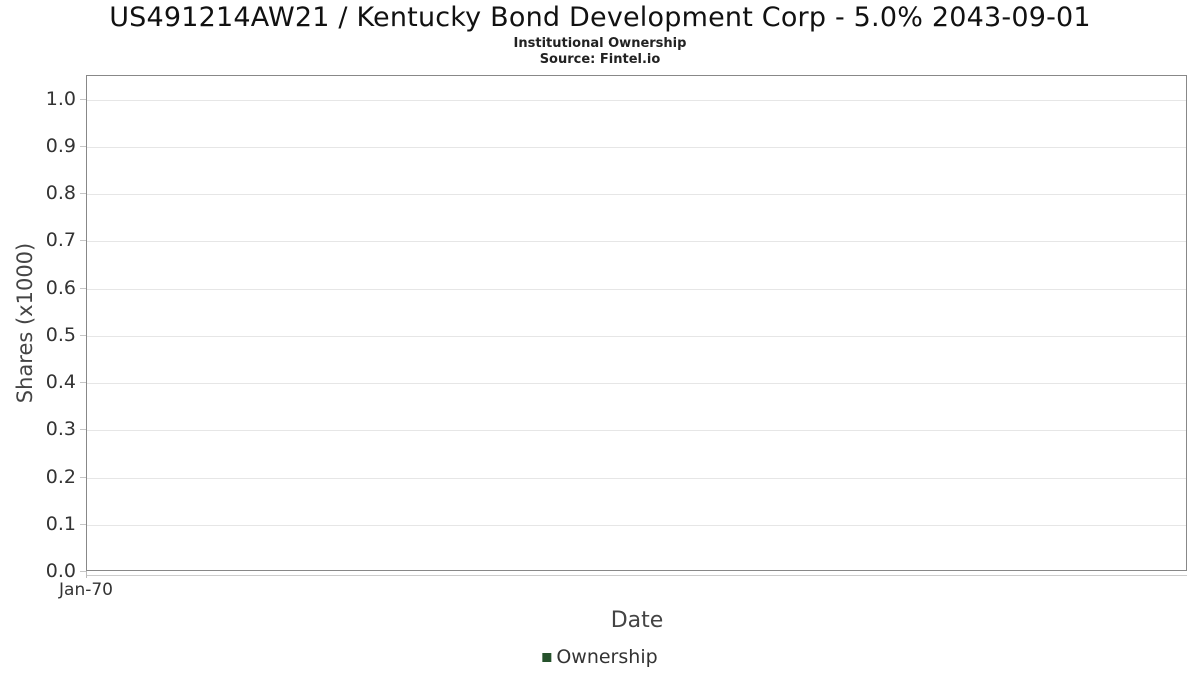  Describe the element at coordinates (60, 98) in the screenshot. I see `y-tick-label: 1.0` at that location.